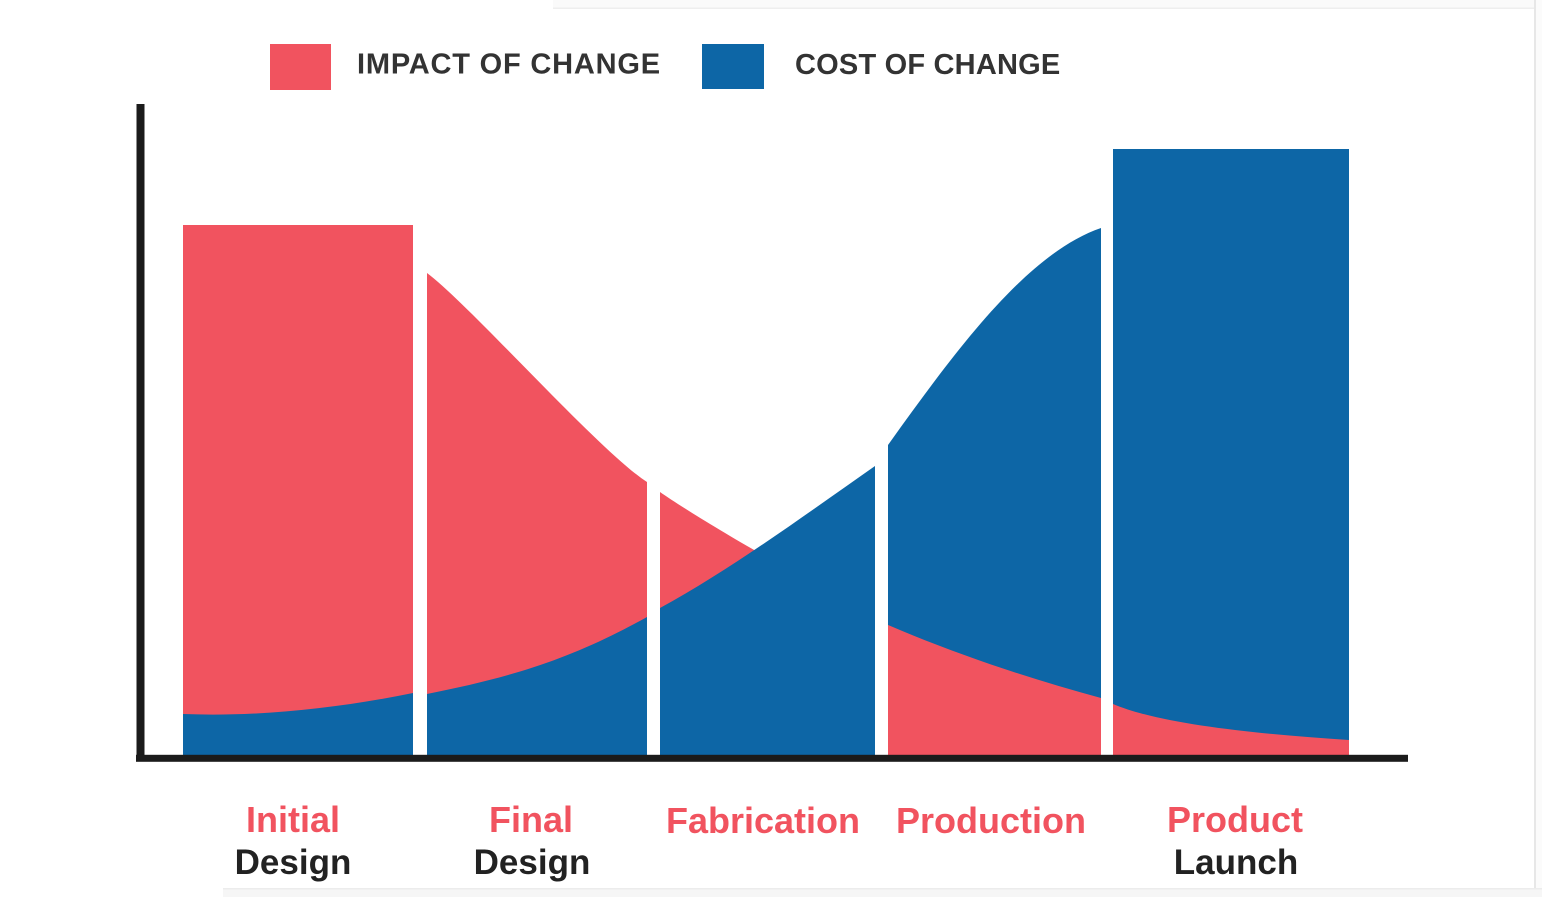 Image resolution: width=1542 pixels, height=897 pixels. What do you see at coordinates (293, 819) in the screenshot?
I see `svg-text: Initial` at bounding box center [293, 819].